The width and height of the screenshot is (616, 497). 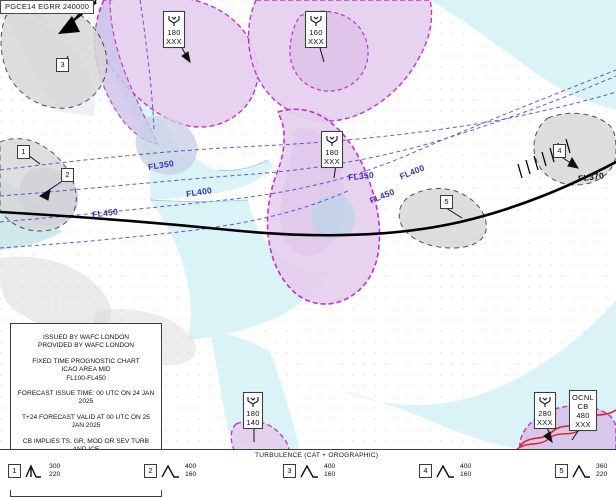 I want to click on turbulence-legend-item-3: 3 400 160, so click(x=309, y=471).